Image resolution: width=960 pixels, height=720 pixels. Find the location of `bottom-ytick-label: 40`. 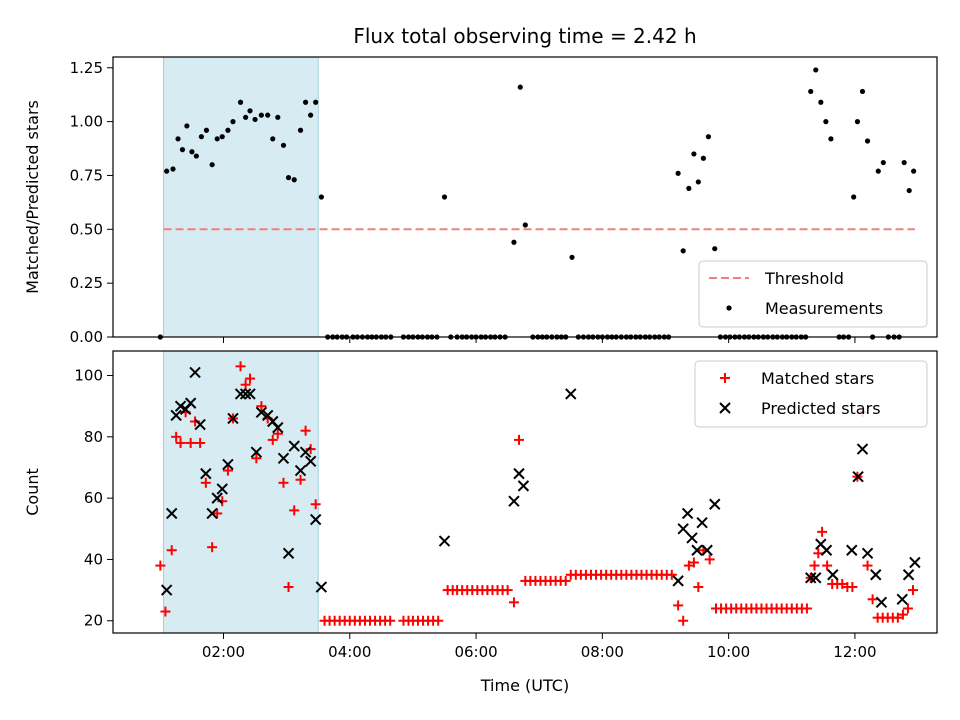

bottom-ytick-label: 40 is located at coordinates (93, 559).